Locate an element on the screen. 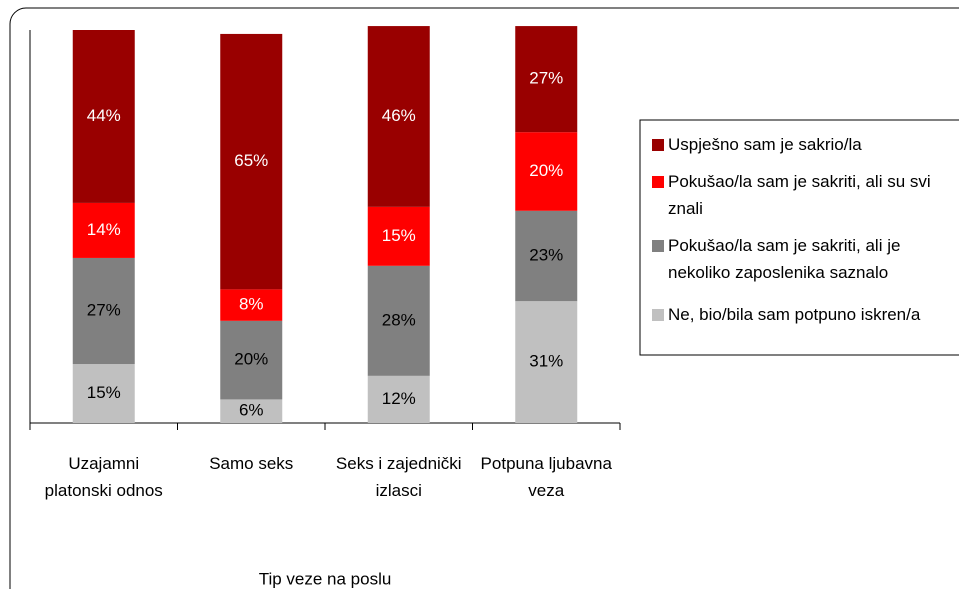 Image resolution: width=959 pixels, height=589 pixels. data-label: 46% is located at coordinates (399, 115).